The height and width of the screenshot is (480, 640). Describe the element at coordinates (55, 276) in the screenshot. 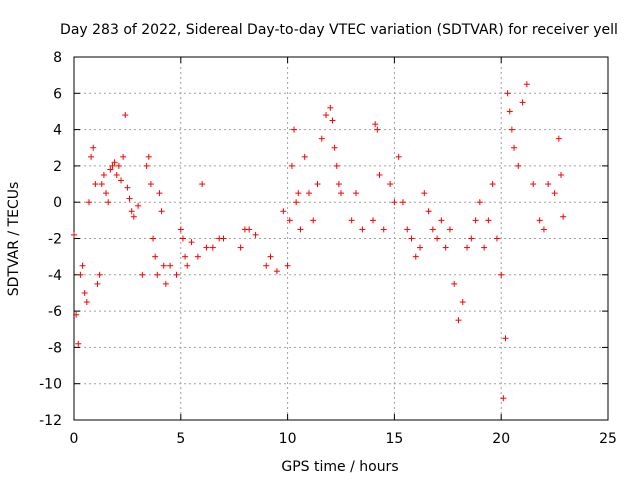

I see `y-tick-label: -4` at that location.